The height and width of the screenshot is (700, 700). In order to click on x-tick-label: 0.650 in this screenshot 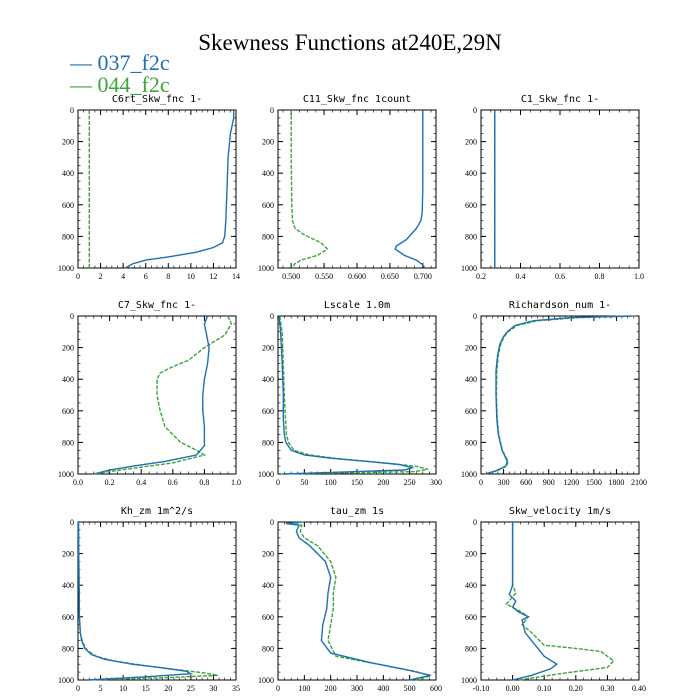, I will do `click(390, 276)`.